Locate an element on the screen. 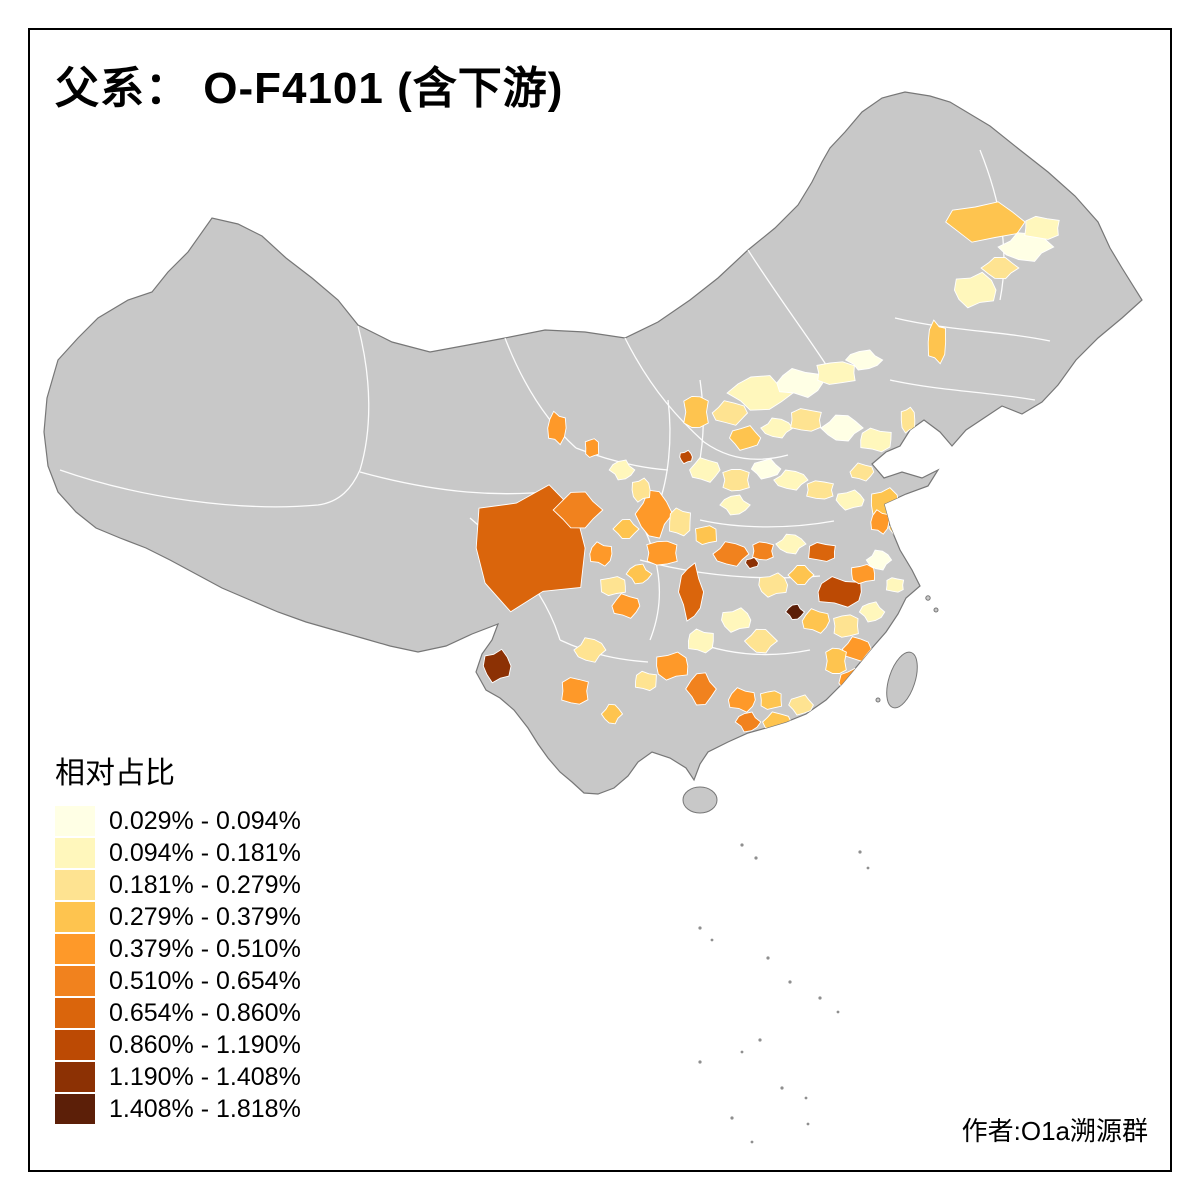 The height and width of the screenshot is (1200, 1200). islands is located at coordinates (810, 704).